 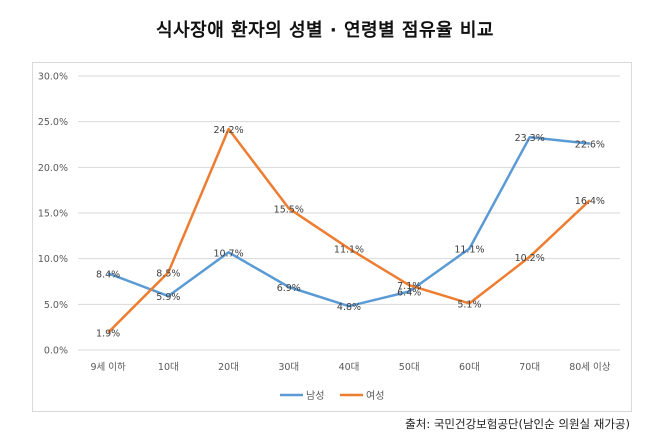 What do you see at coordinates (168, 273) in the screenshot?
I see `data-label: 8.5%` at bounding box center [168, 273].